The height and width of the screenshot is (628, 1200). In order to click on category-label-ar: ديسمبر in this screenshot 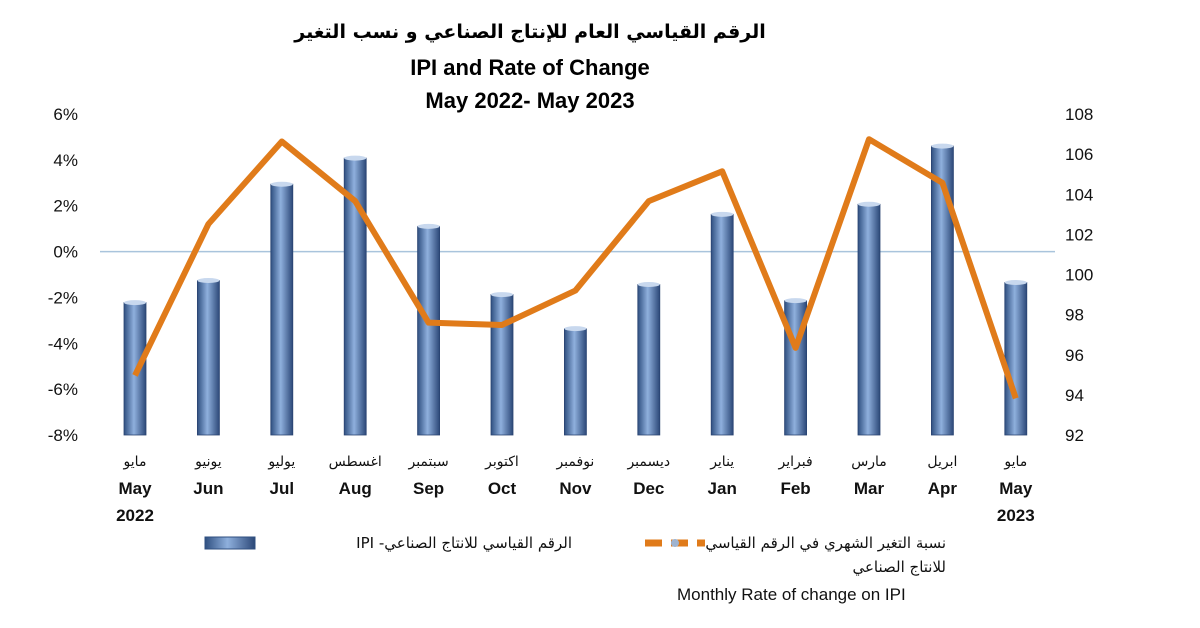, I will do `click(648, 462)`.